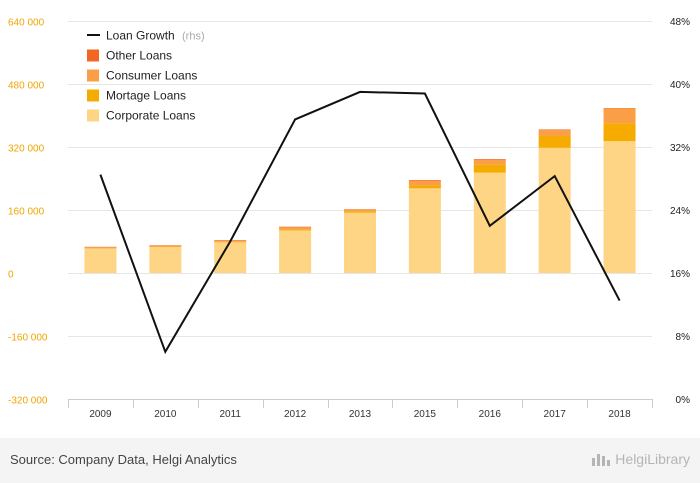  I want to click on source-note: Source: Company Data, Helgi Analytics, so click(123, 459).